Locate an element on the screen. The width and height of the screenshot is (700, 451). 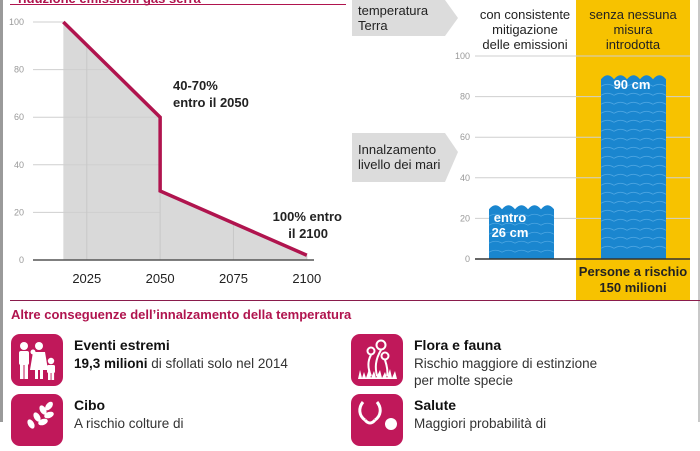
no-measures-column-header: senza nessuna misura introdotta is located at coordinates (633, 29).